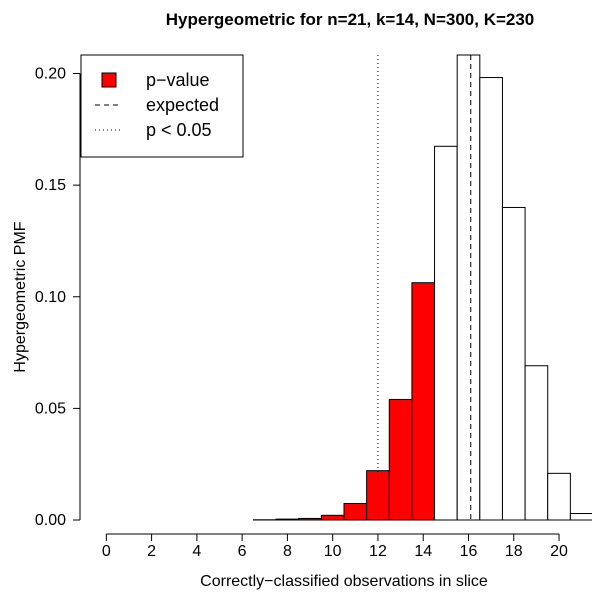 The height and width of the screenshot is (598, 592). I want to click on legend-label: p < 0.05, so click(179, 130).